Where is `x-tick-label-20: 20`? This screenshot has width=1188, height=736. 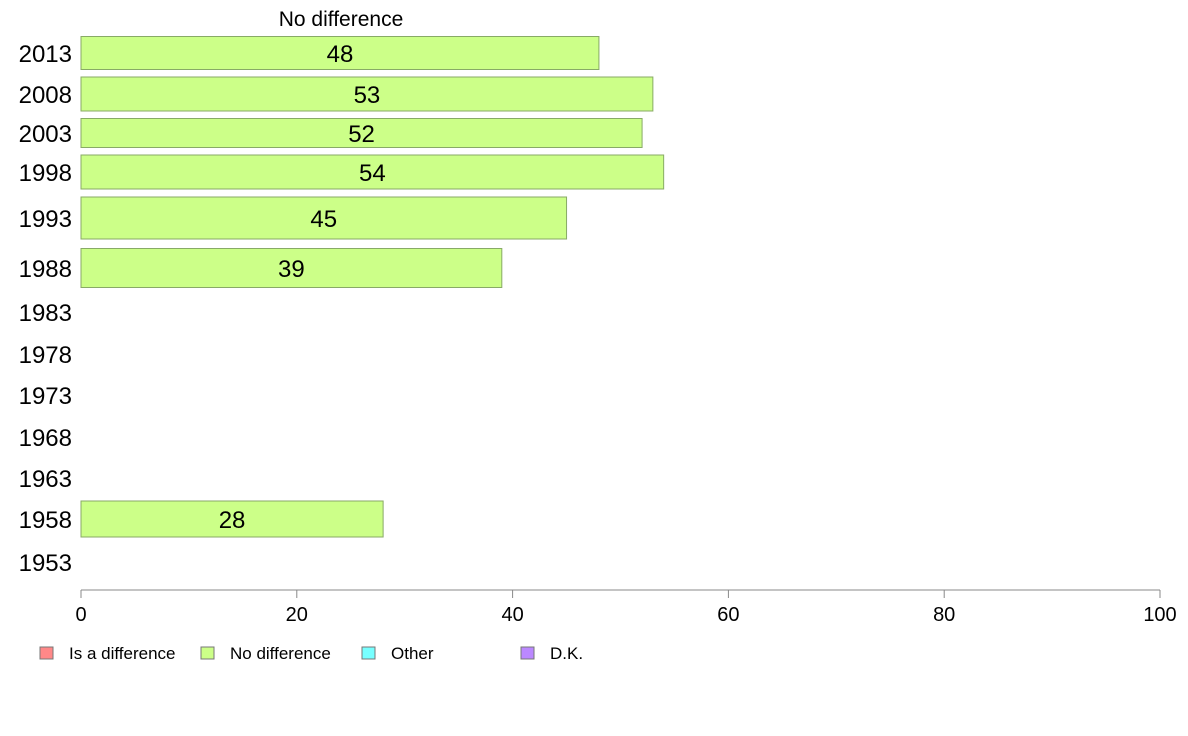
x-tick-label-20: 20 is located at coordinates (297, 615).